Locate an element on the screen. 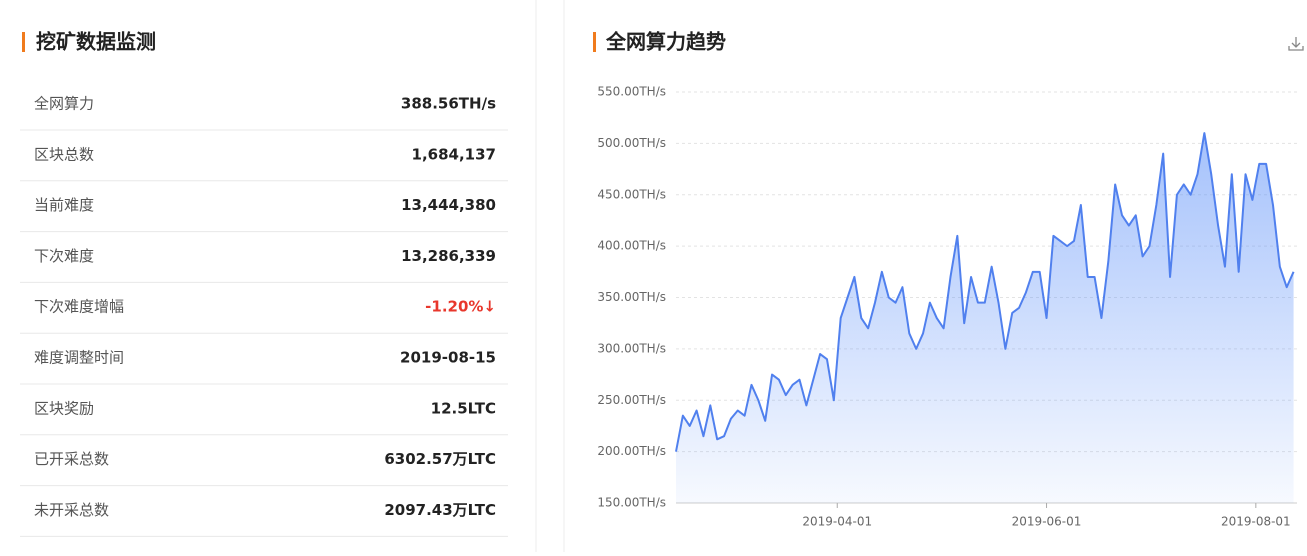 This screenshot has width=1307, height=556. y-tick-label: 350.00TH/s is located at coordinates (631, 297).